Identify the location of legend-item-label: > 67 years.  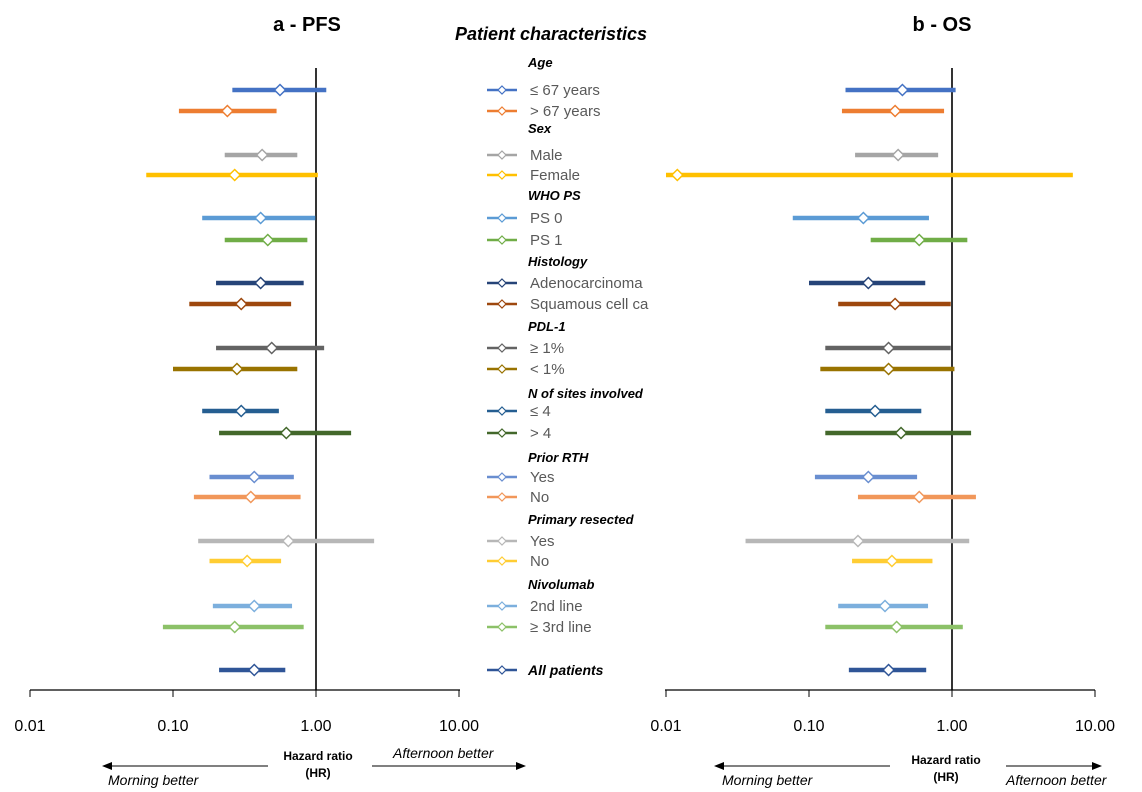
(565, 111).